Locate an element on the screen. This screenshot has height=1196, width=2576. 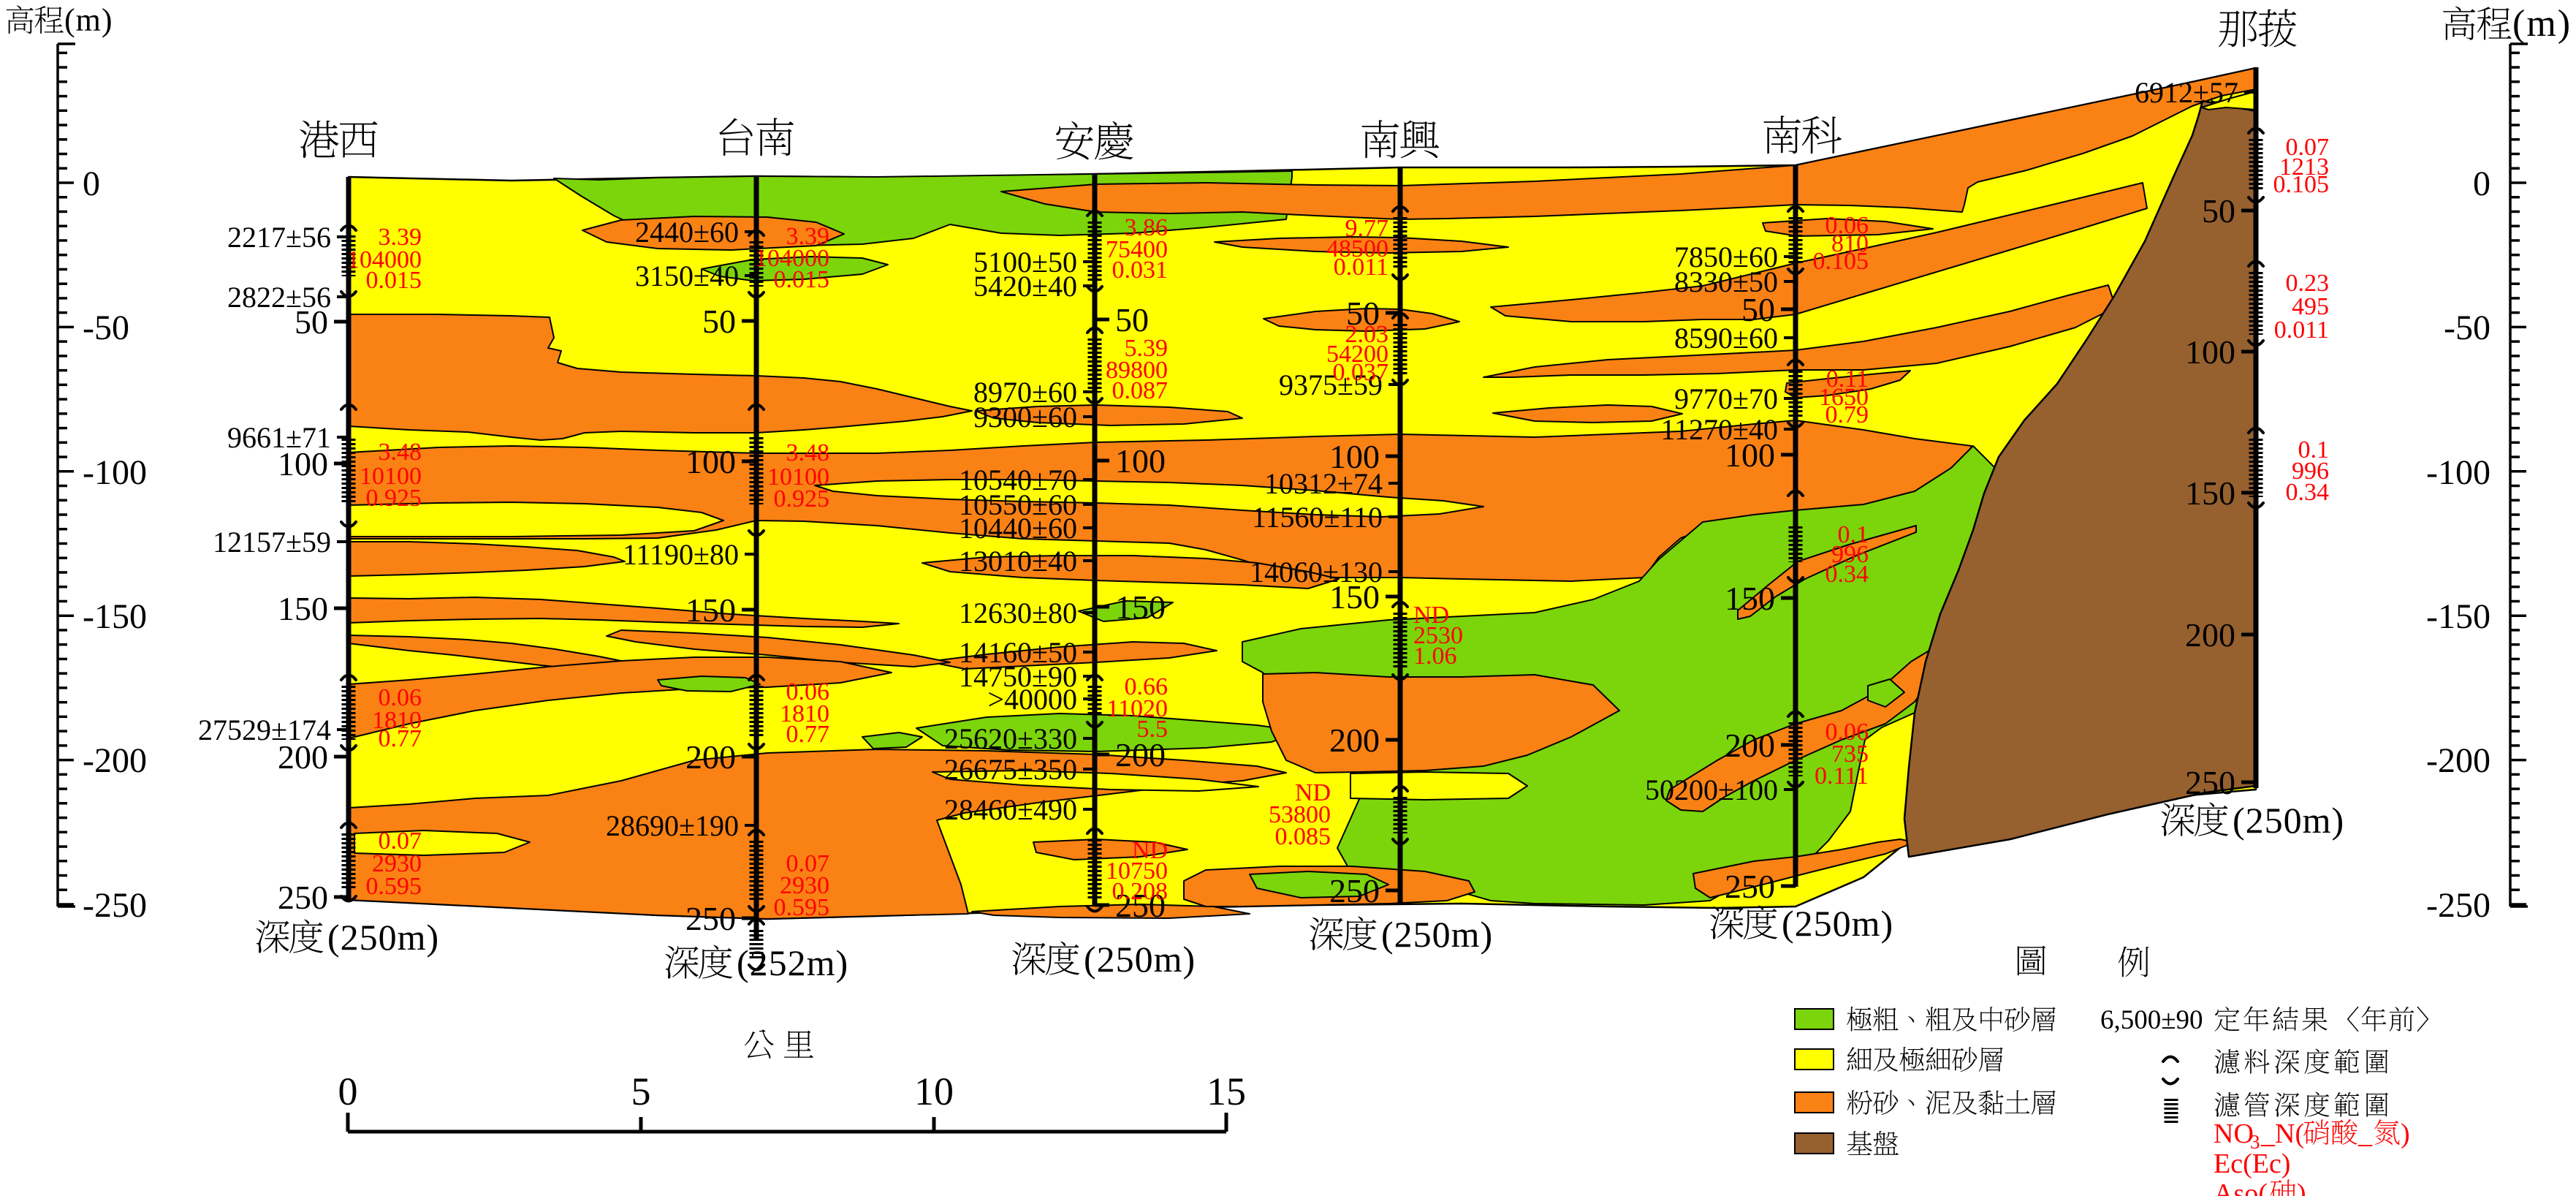
svg-text: 11560±110 is located at coordinates (1317, 517).